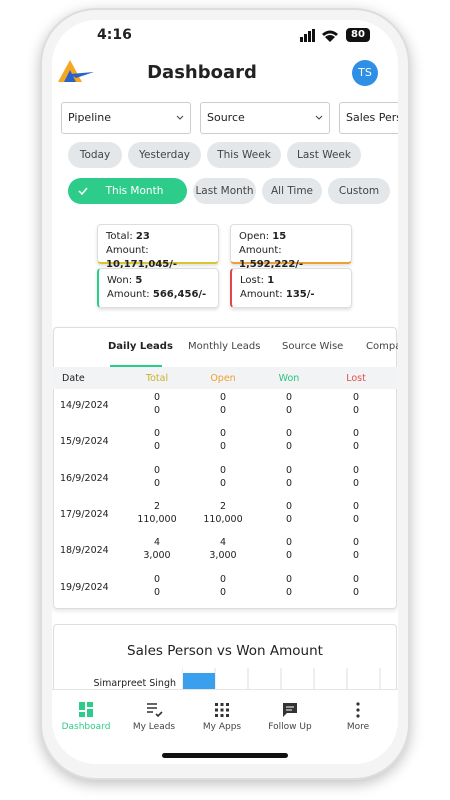  Describe the element at coordinates (289, 378) in the screenshot. I see `column-header: Won` at that location.